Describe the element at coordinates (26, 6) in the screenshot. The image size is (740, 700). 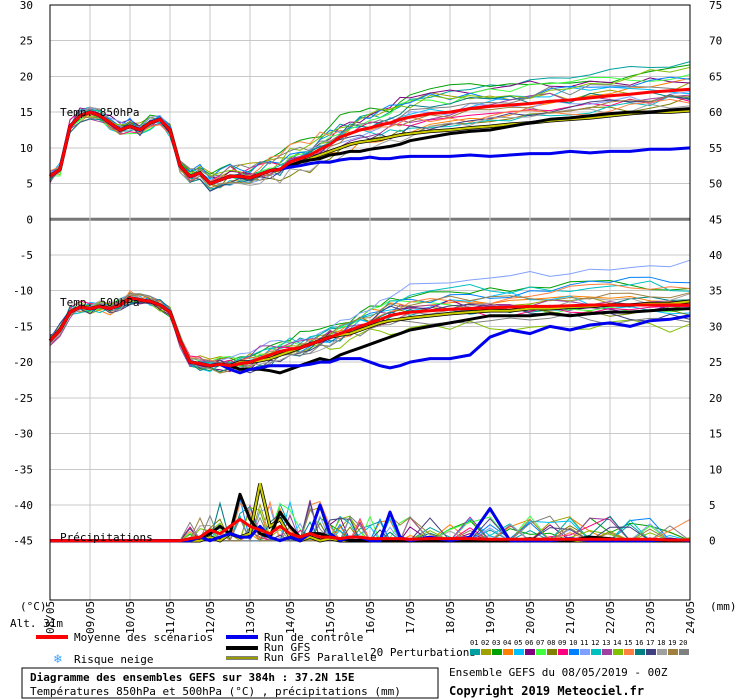
I see `left-tick-label: 30` at that location.